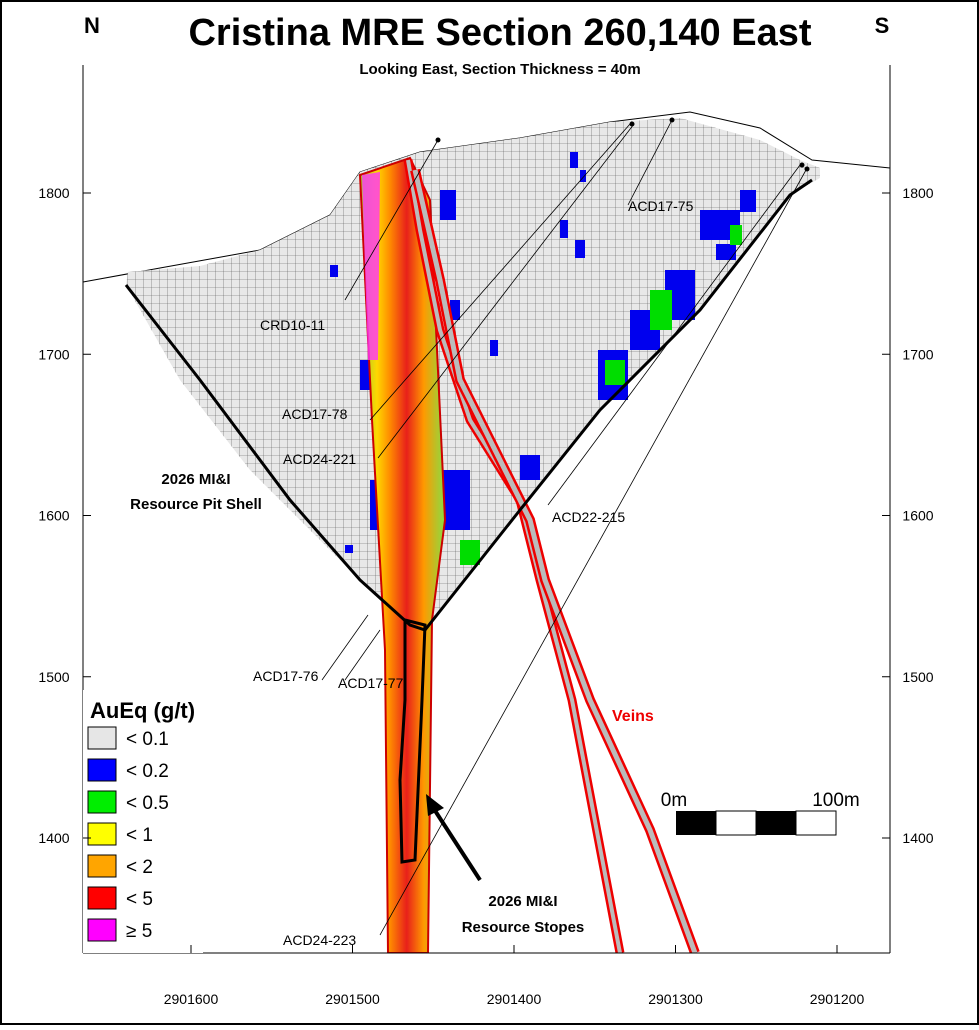 This screenshot has height=1030, width=979. I want to click on stopes-label: Resource Stopes, so click(523, 927).